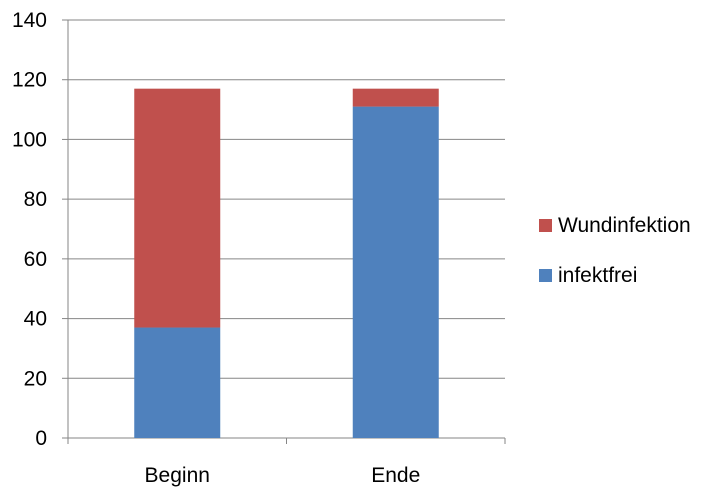 Image resolution: width=714 pixels, height=491 pixels. What do you see at coordinates (624, 225) in the screenshot?
I see `legend-label-wundinfektion: Wundinfektion` at bounding box center [624, 225].